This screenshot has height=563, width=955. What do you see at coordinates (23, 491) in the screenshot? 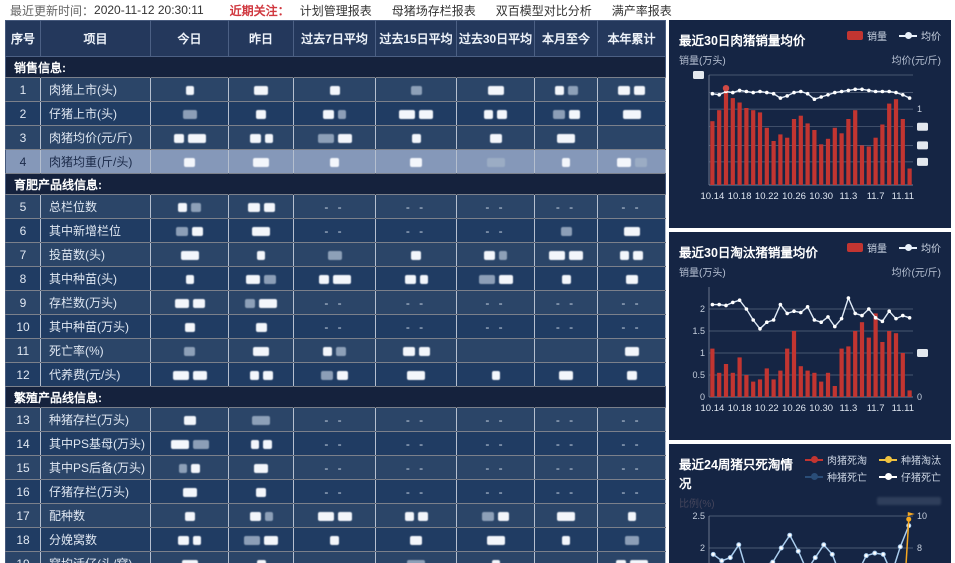
I see `row-number: 16` at bounding box center [23, 491].